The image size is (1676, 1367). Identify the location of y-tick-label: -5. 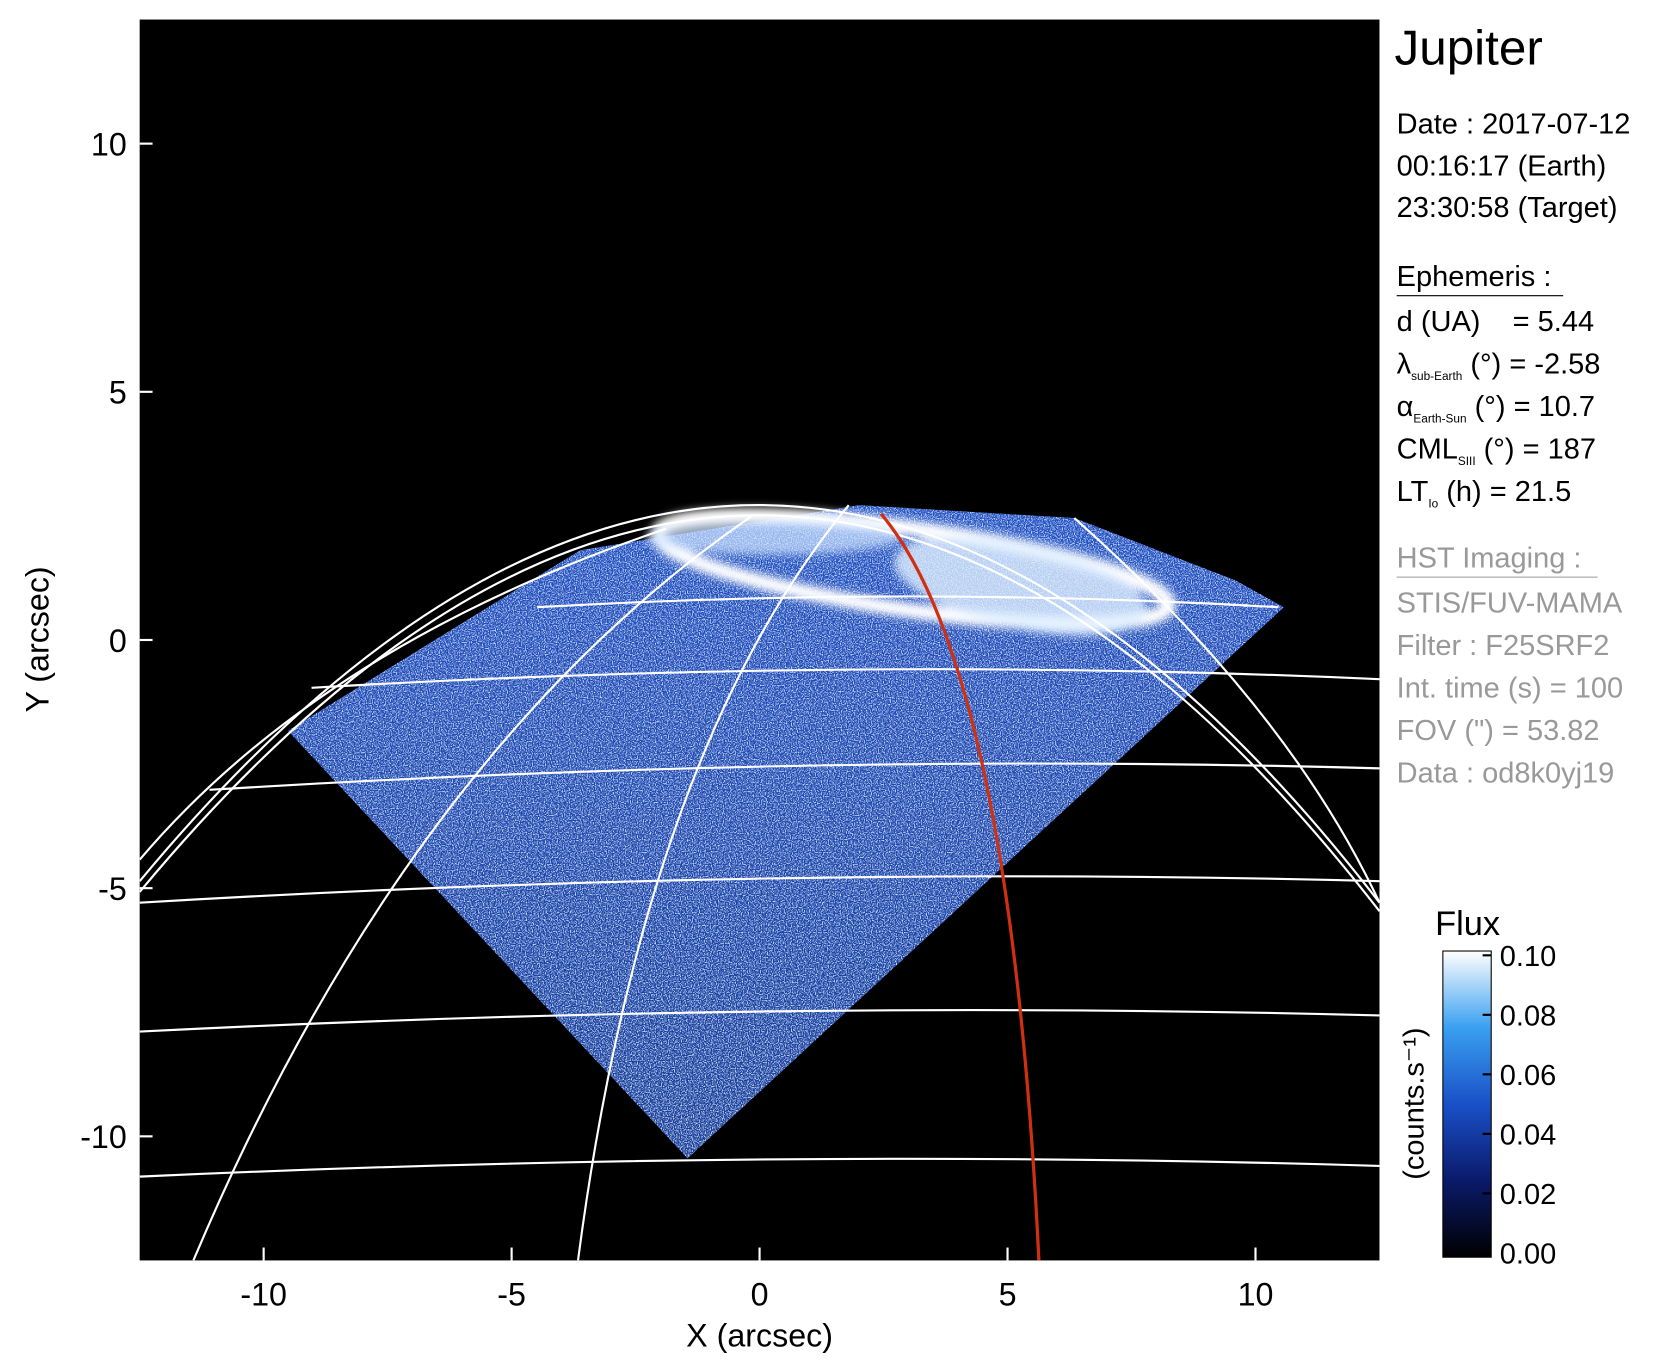
(112, 889).